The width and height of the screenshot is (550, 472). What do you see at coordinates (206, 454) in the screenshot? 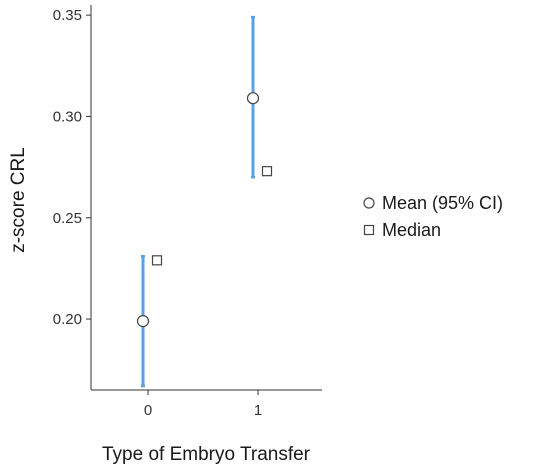
I see `x-axis-title: Type of Embryo Transfer` at bounding box center [206, 454].